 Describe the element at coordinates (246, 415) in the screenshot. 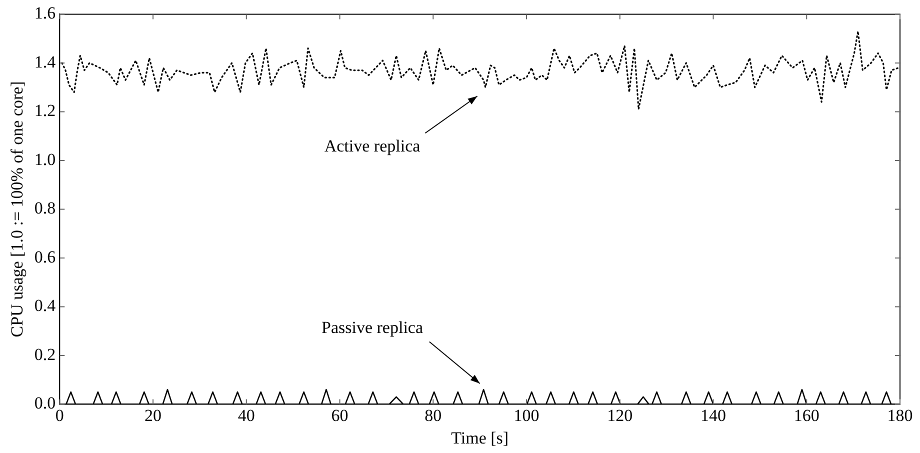

I see `x-tick-label: 40` at that location.